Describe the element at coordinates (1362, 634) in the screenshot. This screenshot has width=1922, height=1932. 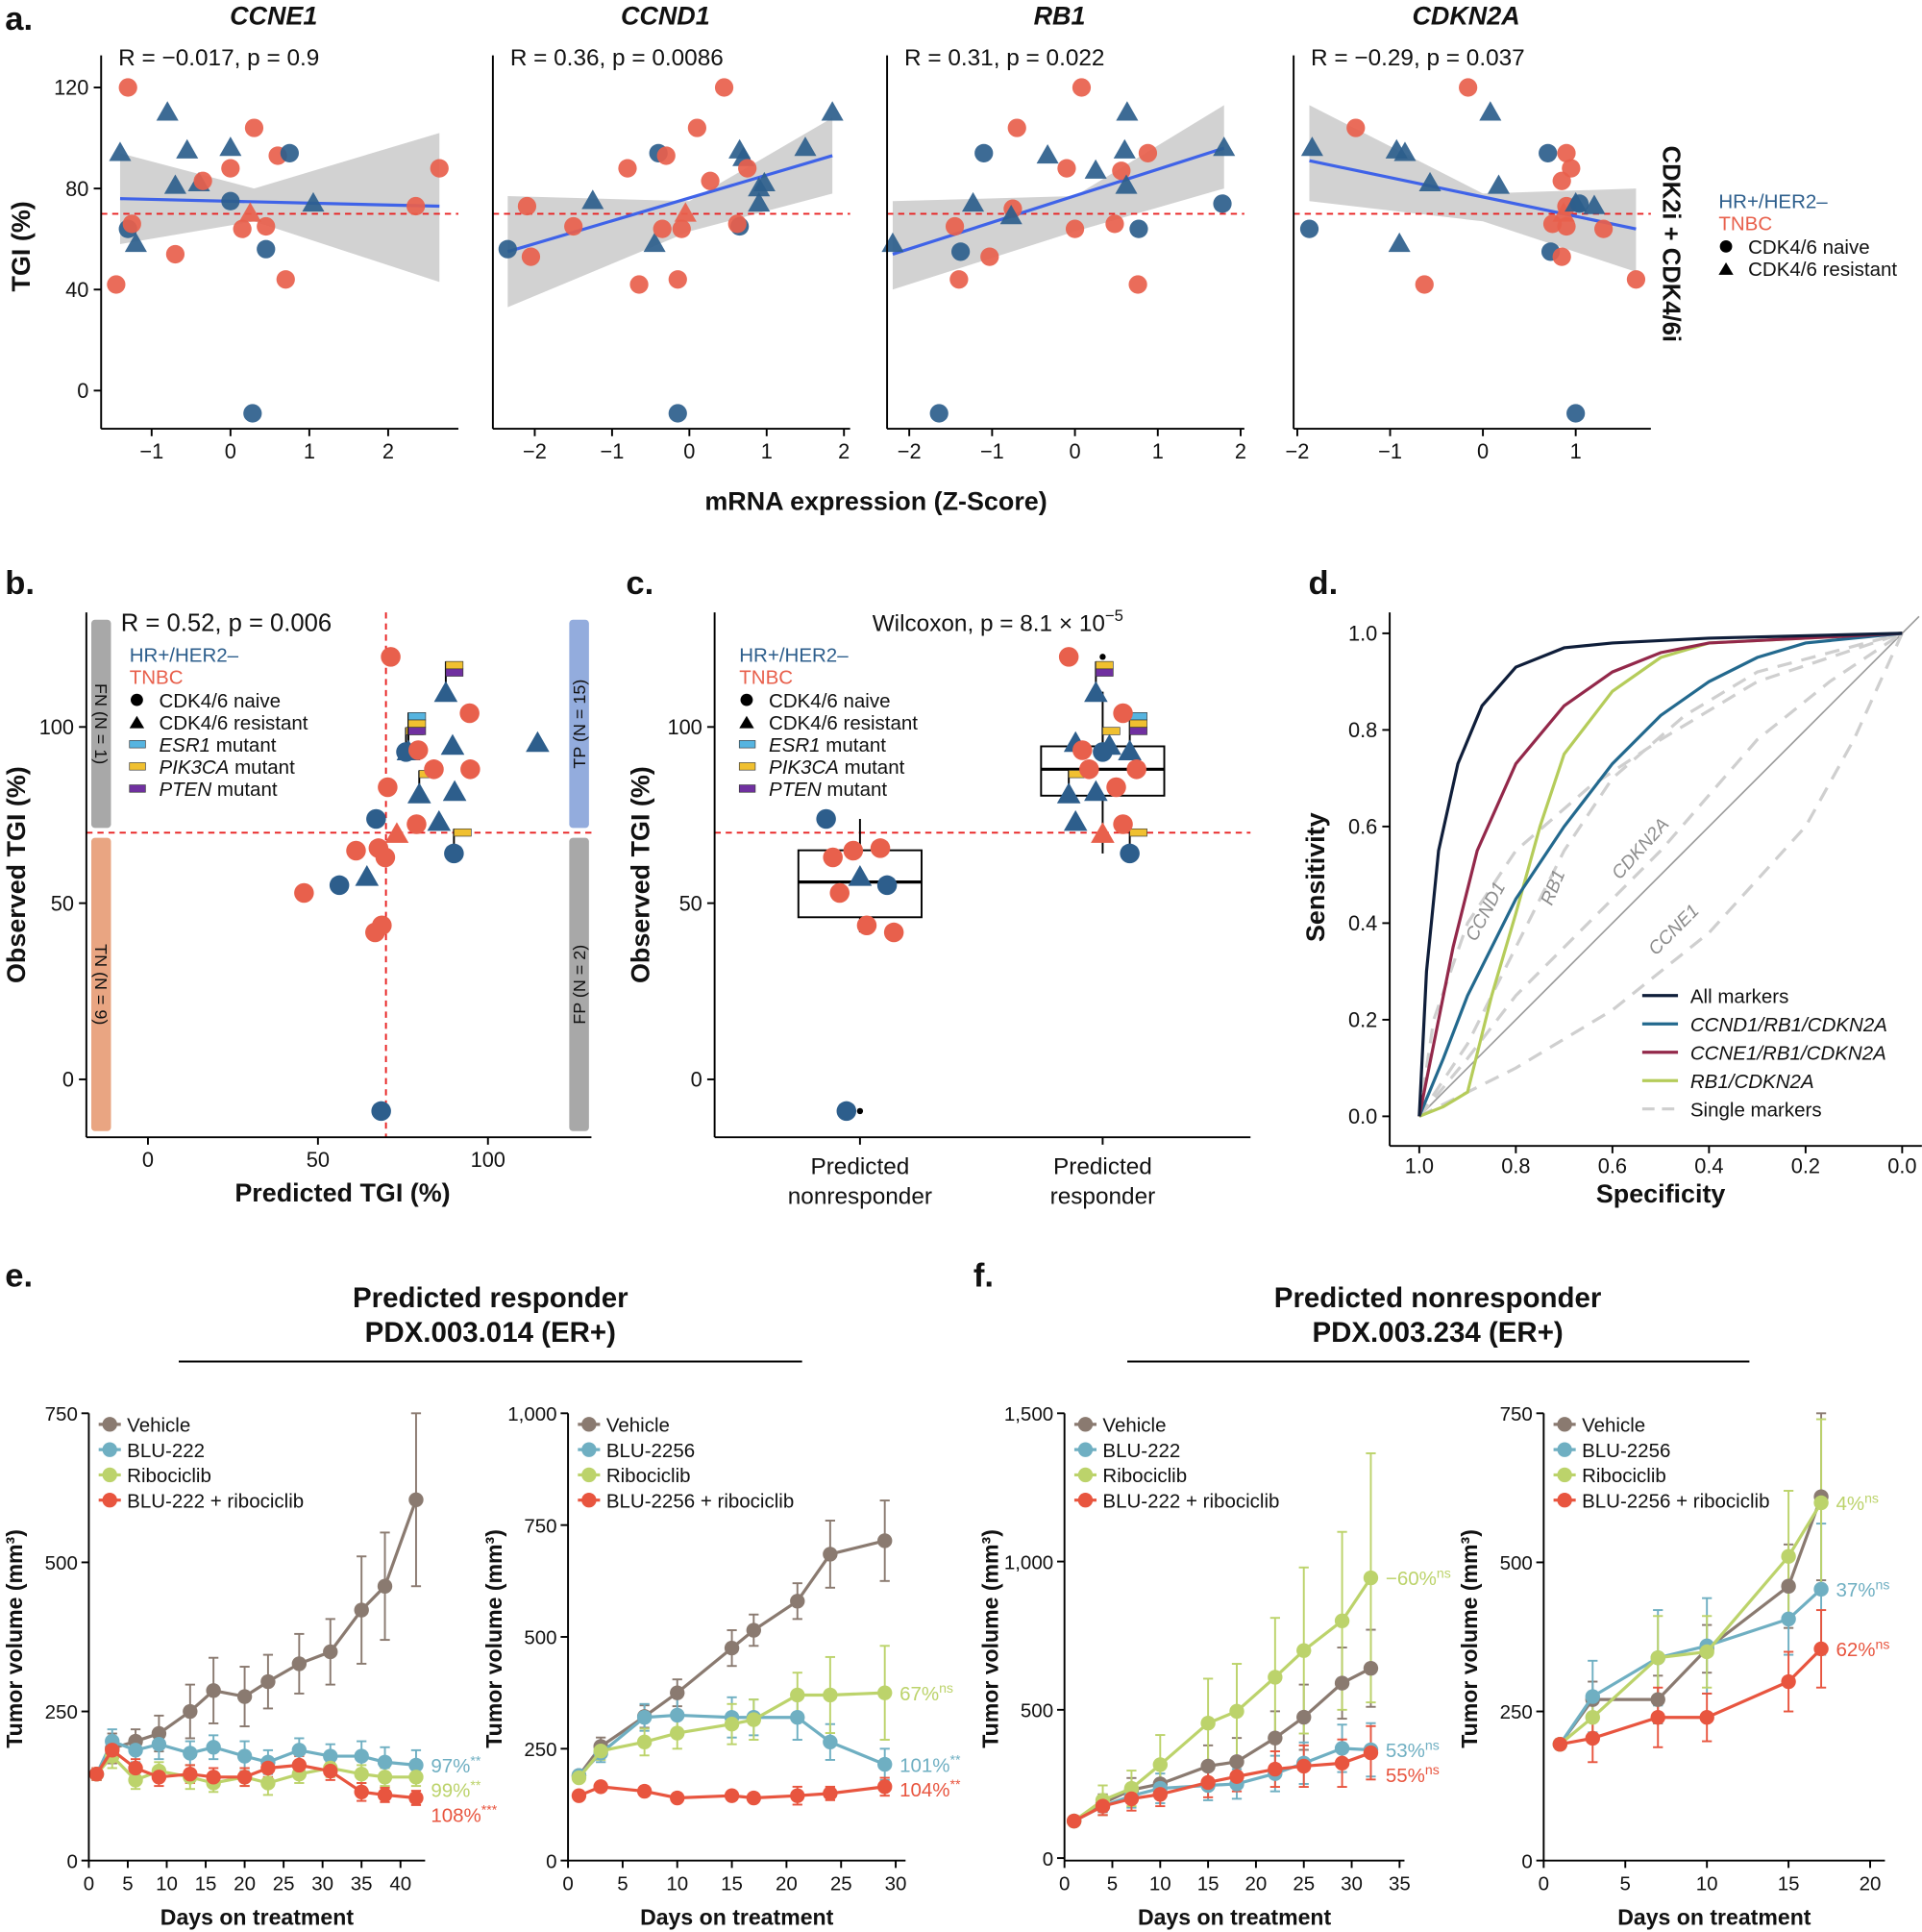
I see `y-tick-label: 1.0` at that location.